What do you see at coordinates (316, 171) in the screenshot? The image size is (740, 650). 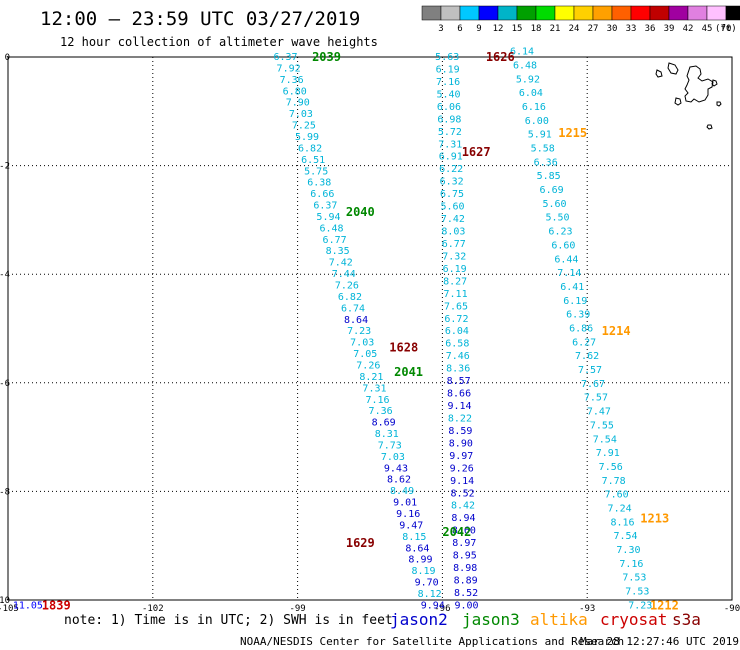 I see `wave-height-value: 5.75` at bounding box center [316, 171].